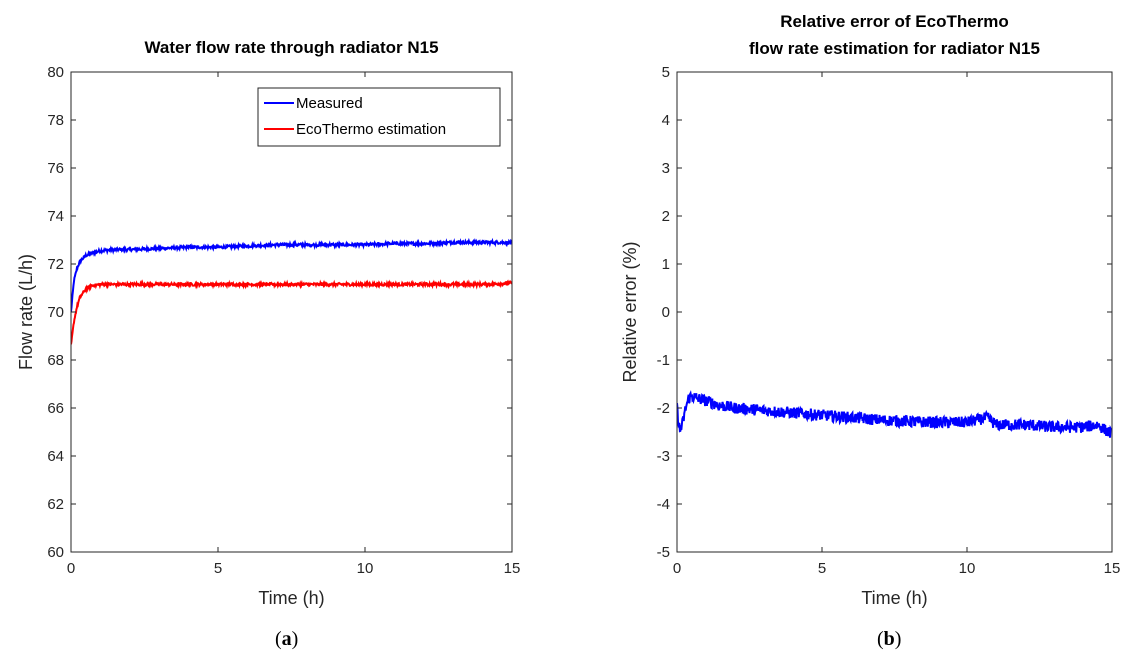  Describe the element at coordinates (894, 21) in the screenshot. I see `chart-title: Relative error of EcoThermo` at that location.